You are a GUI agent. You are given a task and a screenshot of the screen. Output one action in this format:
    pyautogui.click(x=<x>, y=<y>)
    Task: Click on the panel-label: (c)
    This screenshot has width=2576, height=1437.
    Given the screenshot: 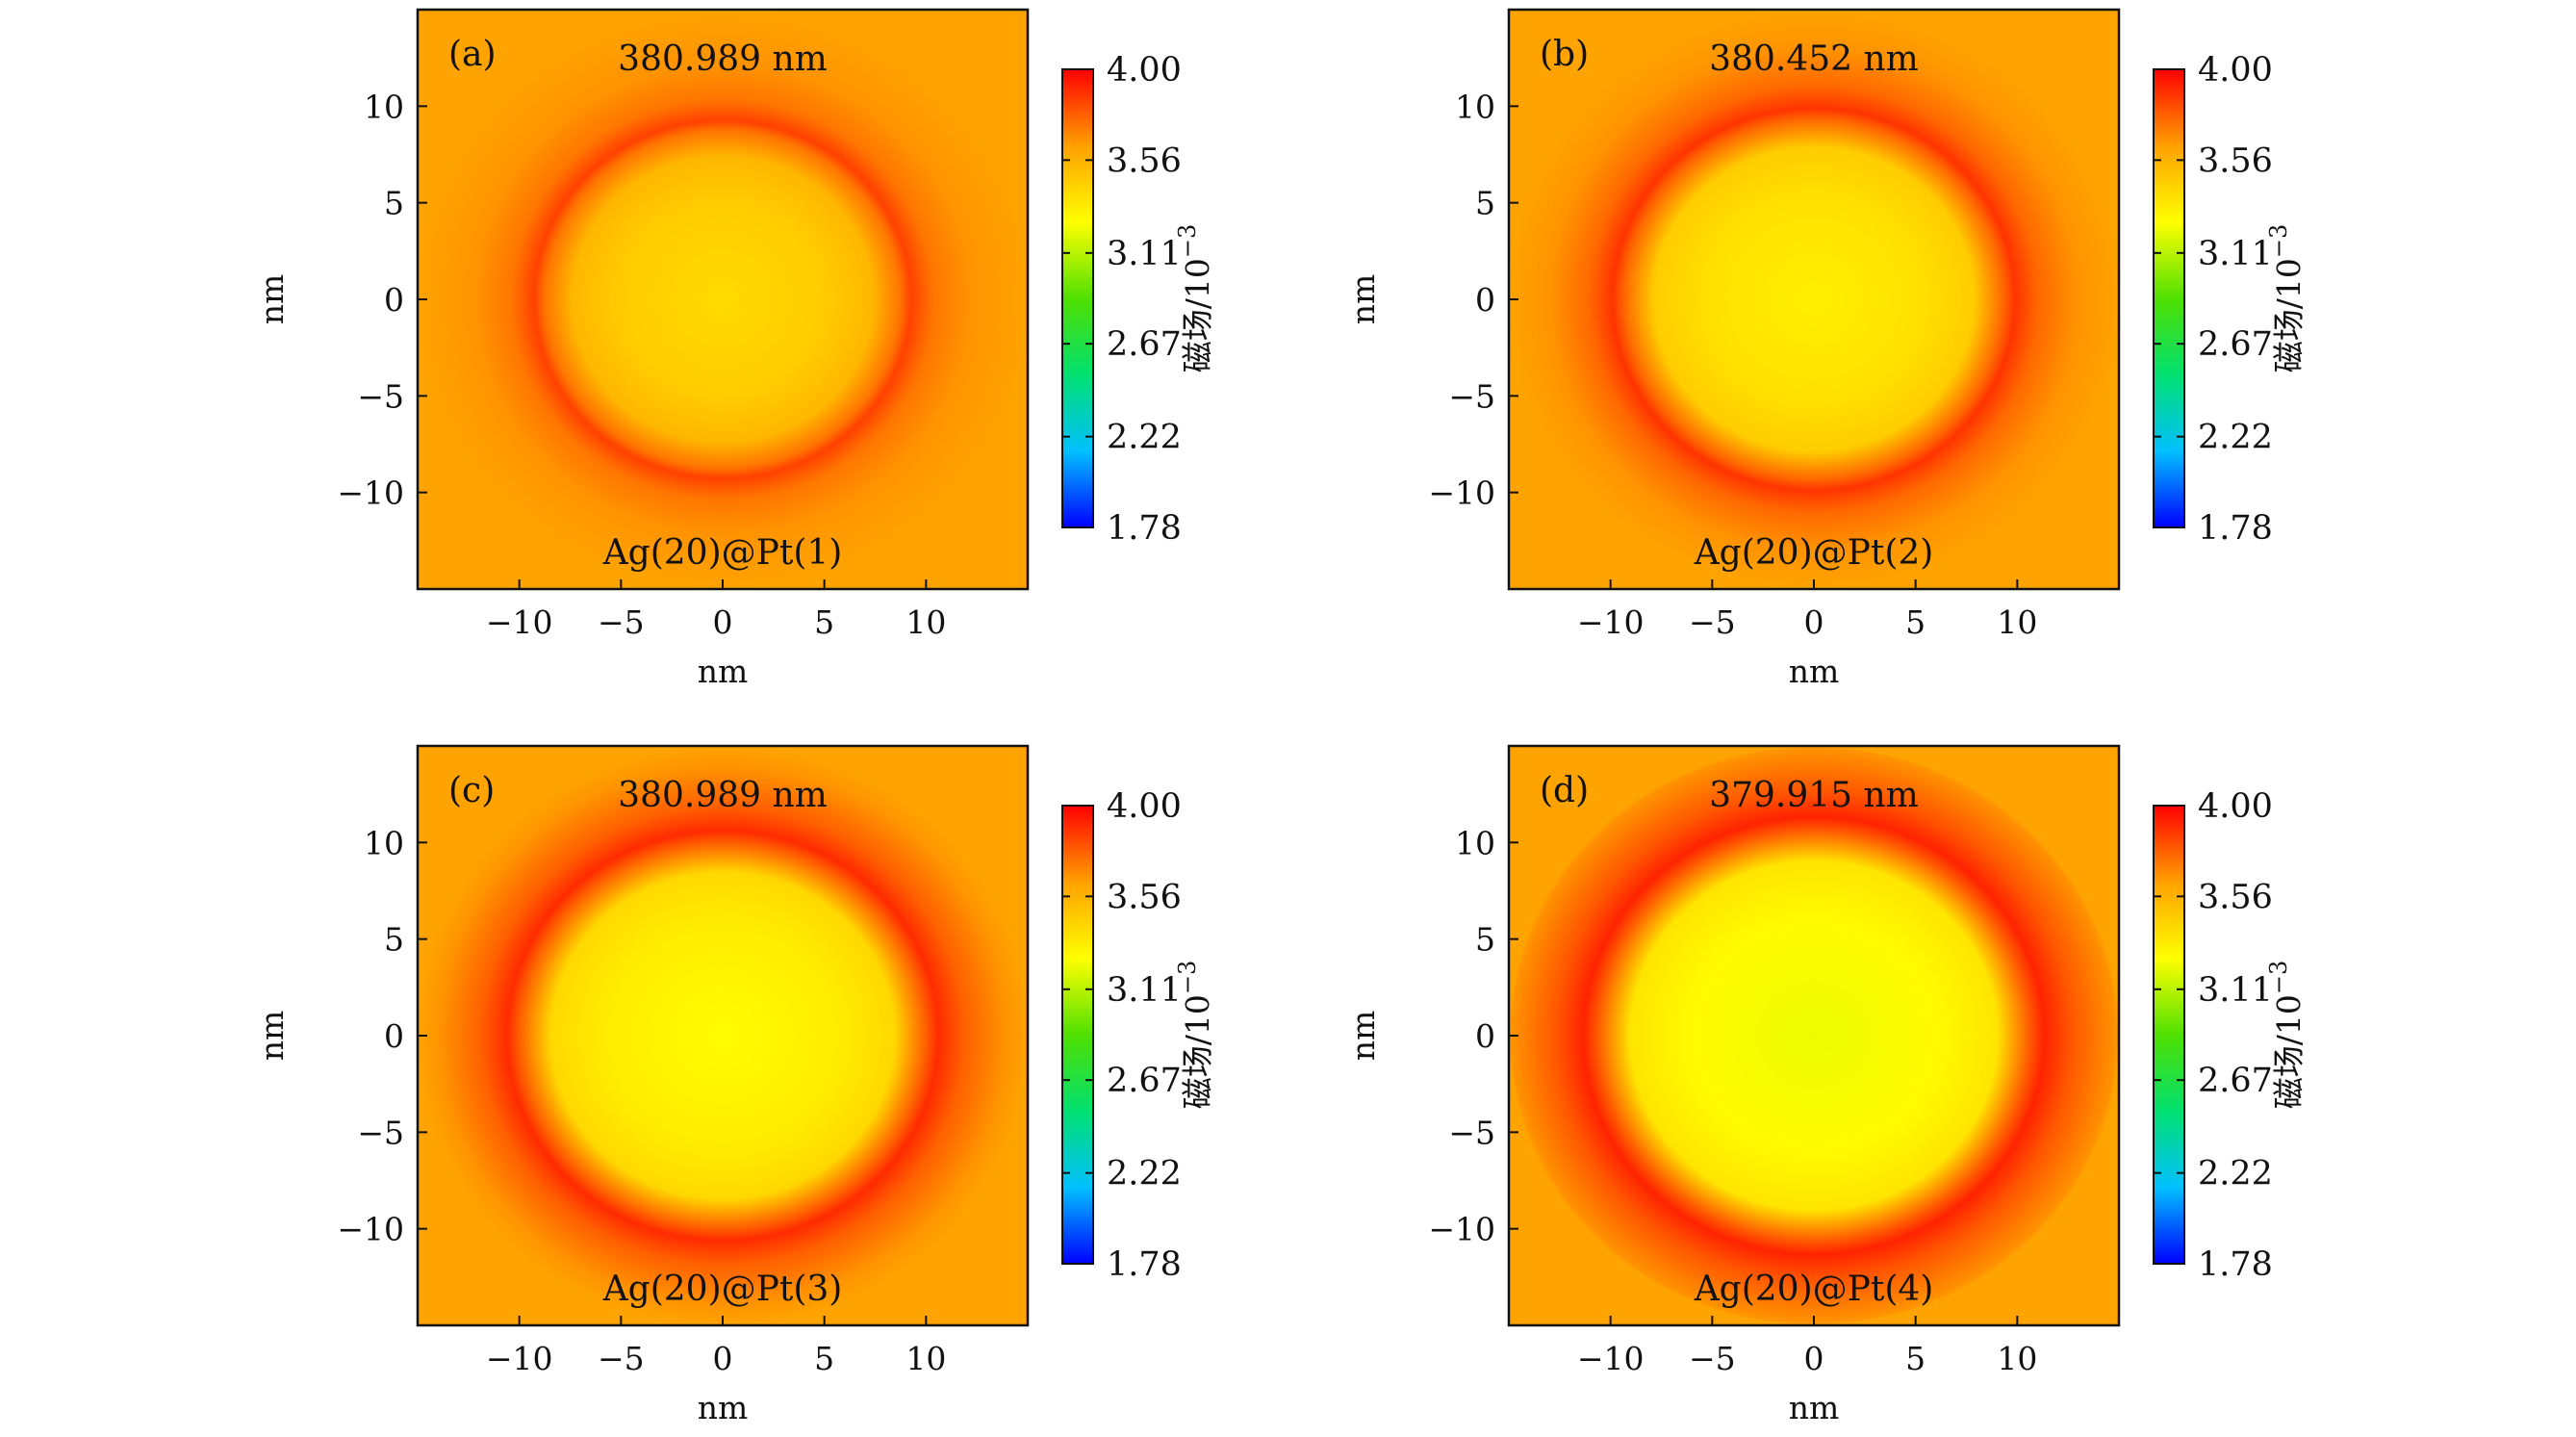 What is the action you would take?
    pyautogui.click(x=471, y=790)
    